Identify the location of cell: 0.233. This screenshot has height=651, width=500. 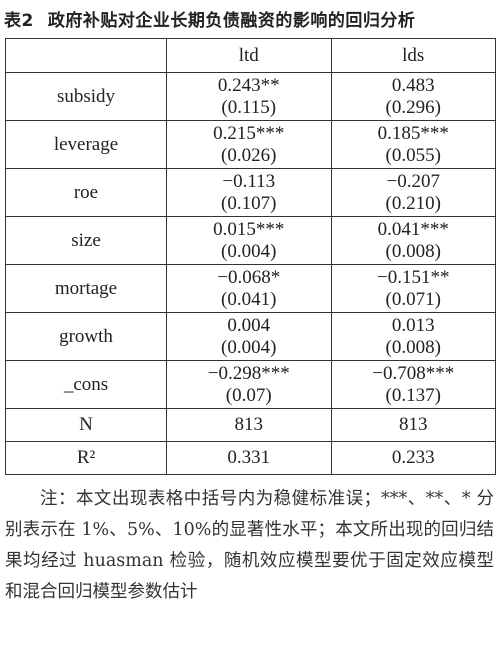
(413, 458).